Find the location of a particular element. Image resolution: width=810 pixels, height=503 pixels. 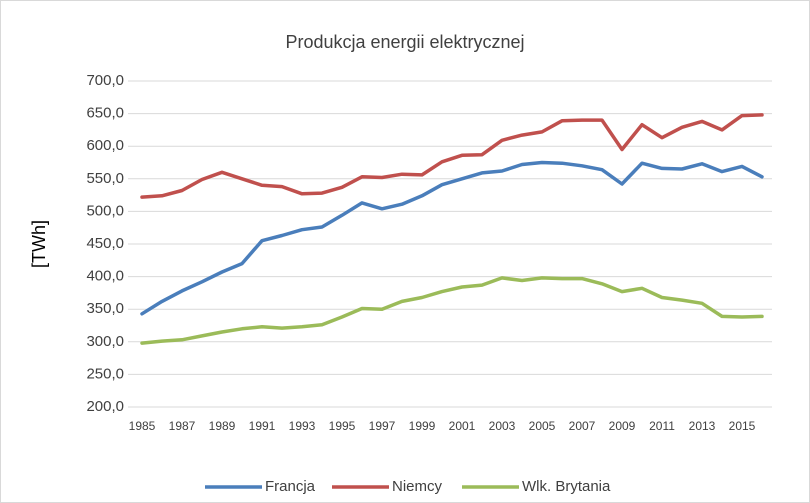

x-tick-label: 1999 is located at coordinates (422, 426).